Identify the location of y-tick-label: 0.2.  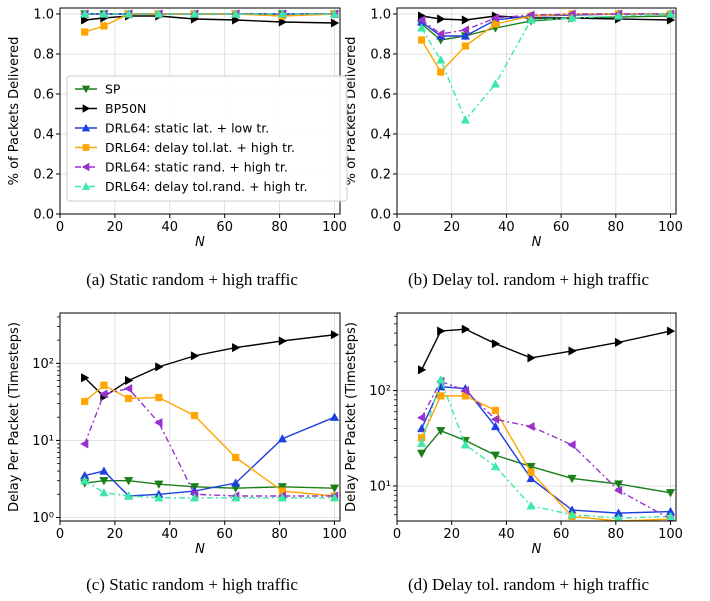
(43, 175).